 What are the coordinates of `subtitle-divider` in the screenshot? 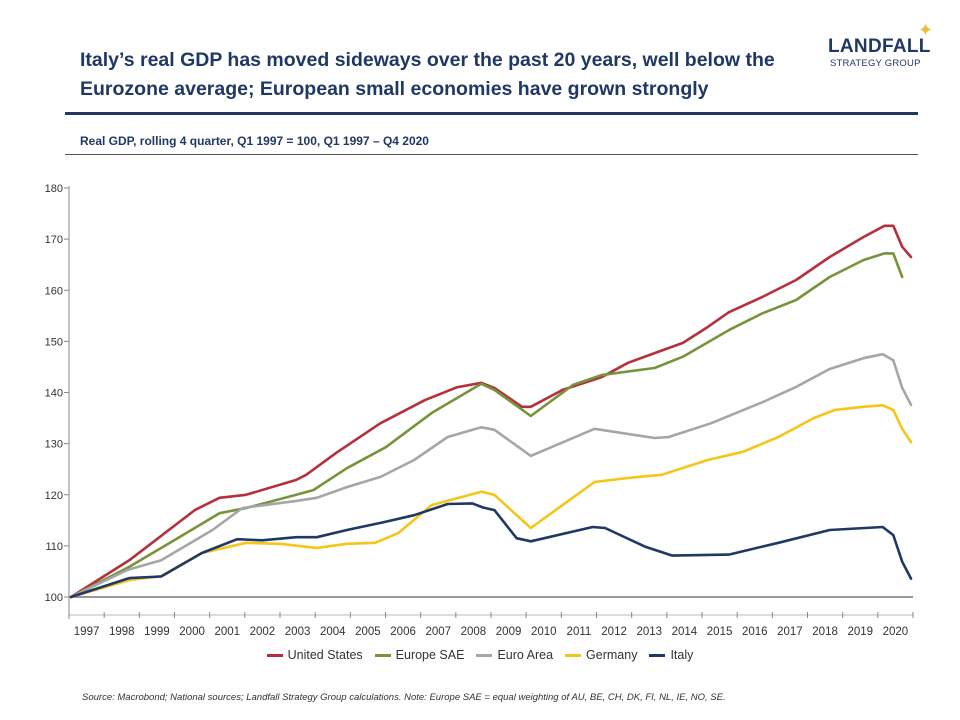 It's located at (491, 154).